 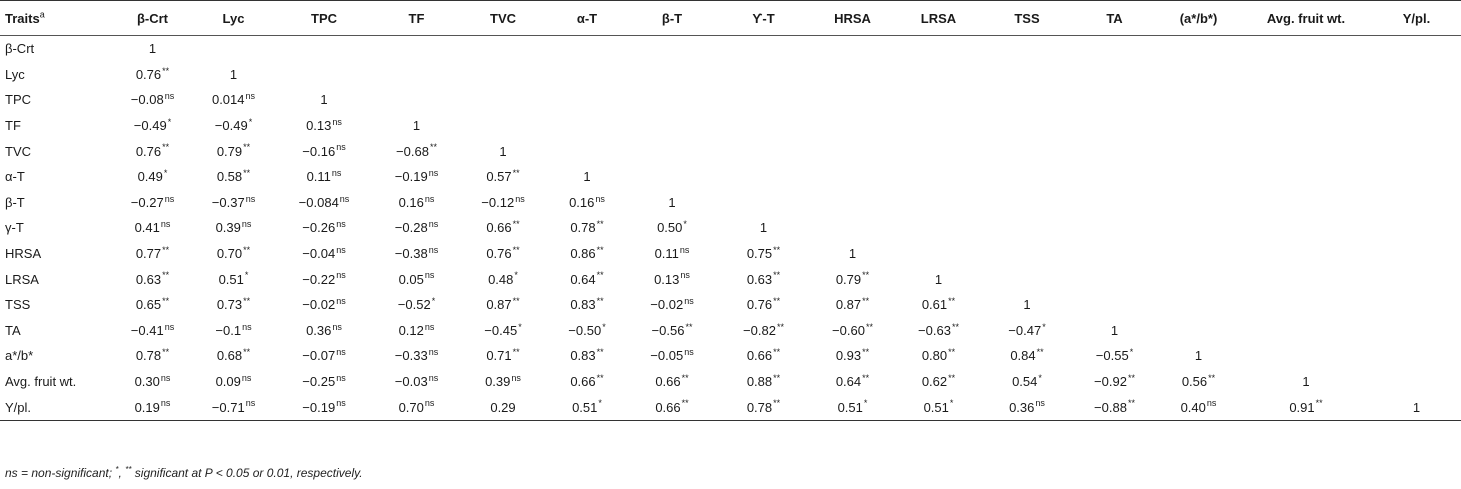 What do you see at coordinates (763, 279) in the screenshot?
I see `table-cell: 0.63**` at bounding box center [763, 279].